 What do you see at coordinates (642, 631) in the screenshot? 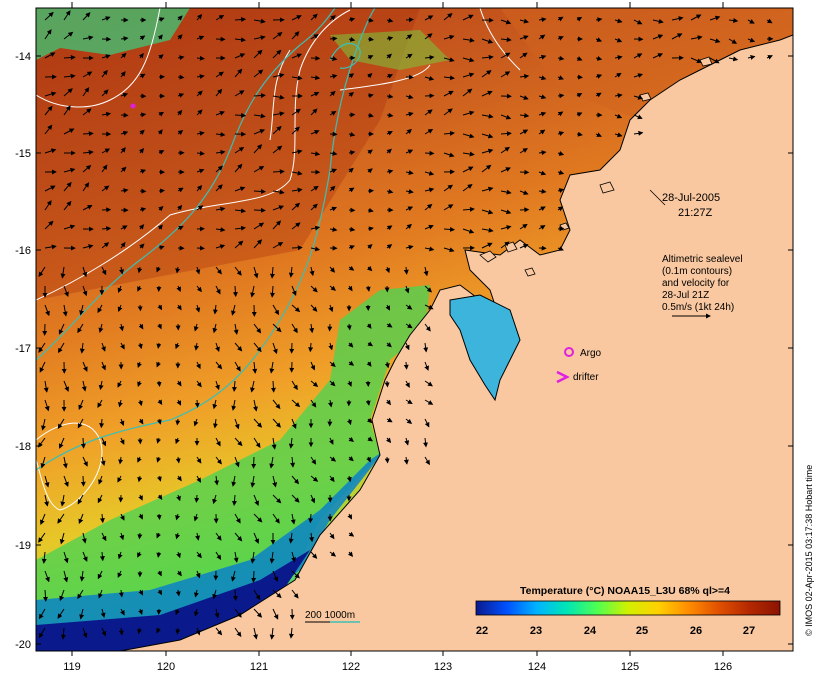
I see `colorbar-tick-label: 25` at bounding box center [642, 631].